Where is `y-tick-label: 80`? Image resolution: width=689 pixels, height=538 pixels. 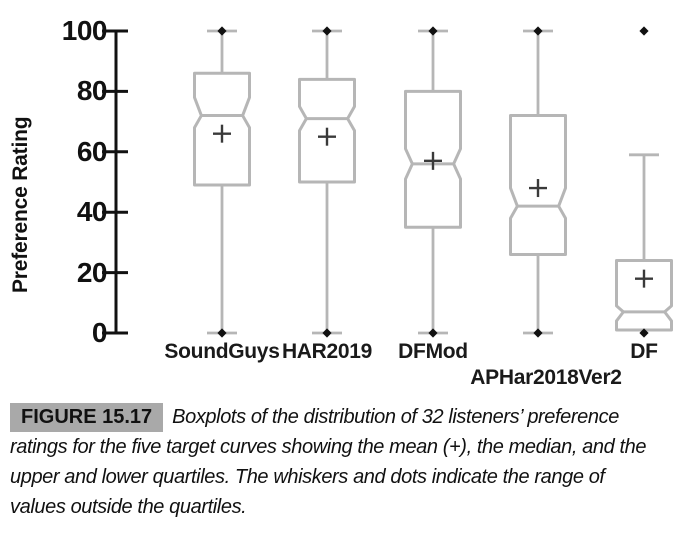
y-tick-label: 80 is located at coordinates (92, 91).